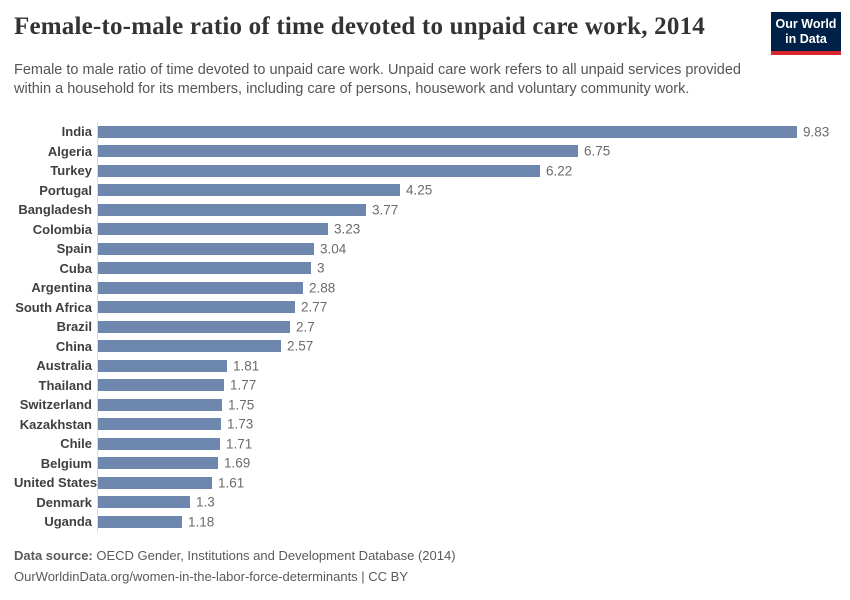 The image size is (850, 600). Describe the element at coordinates (239, 444) in the screenshot. I see `value-label: 1.71` at that location.